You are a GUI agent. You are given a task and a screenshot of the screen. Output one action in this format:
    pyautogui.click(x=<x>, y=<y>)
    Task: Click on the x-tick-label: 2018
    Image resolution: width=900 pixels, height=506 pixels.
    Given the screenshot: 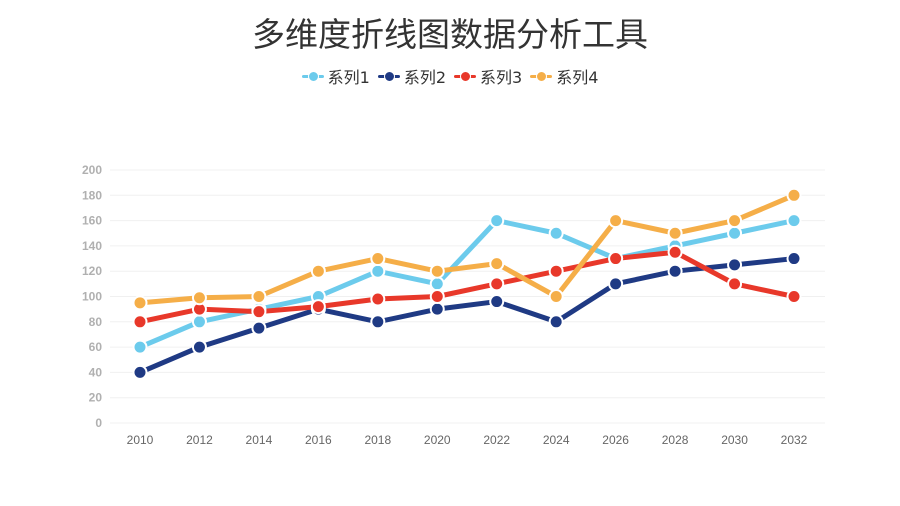 What is the action you would take?
    pyautogui.click(x=377, y=440)
    